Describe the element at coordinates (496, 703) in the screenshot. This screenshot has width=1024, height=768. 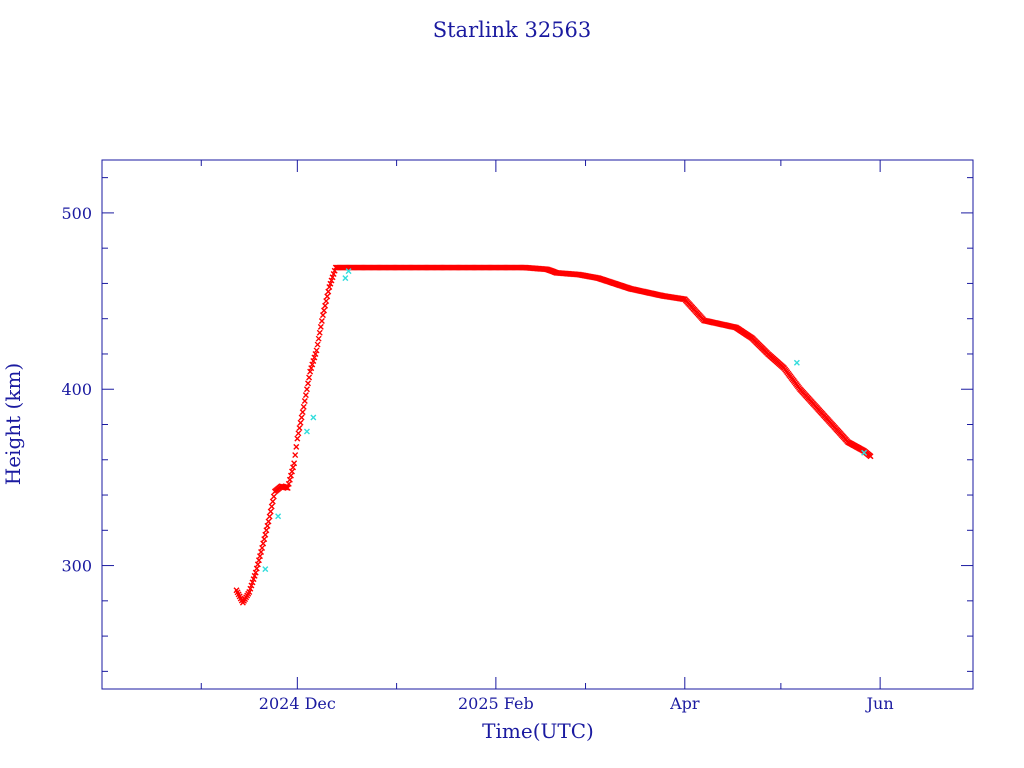
I see `x-tick-label: 2025 Feb` at that location.